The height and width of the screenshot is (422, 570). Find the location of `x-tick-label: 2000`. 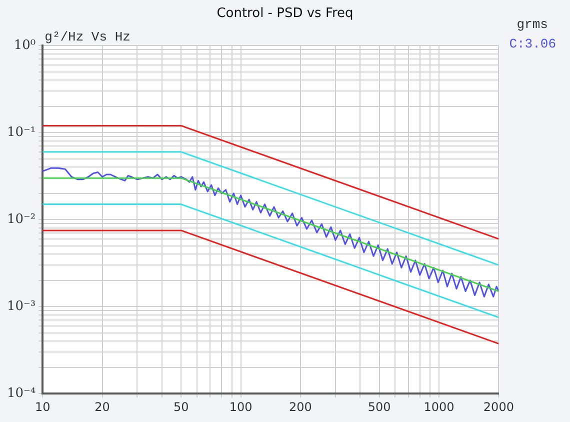

x-tick-label: 2000 is located at coordinates (498, 407).